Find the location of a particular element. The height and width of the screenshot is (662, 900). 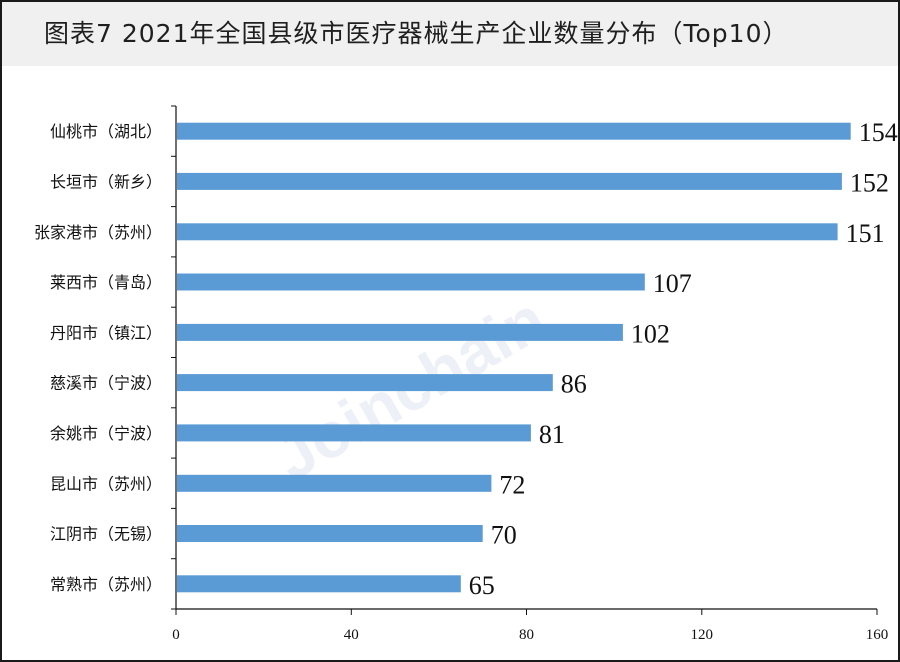

category-label: 慈溪市（宁波） is located at coordinates (106, 383).